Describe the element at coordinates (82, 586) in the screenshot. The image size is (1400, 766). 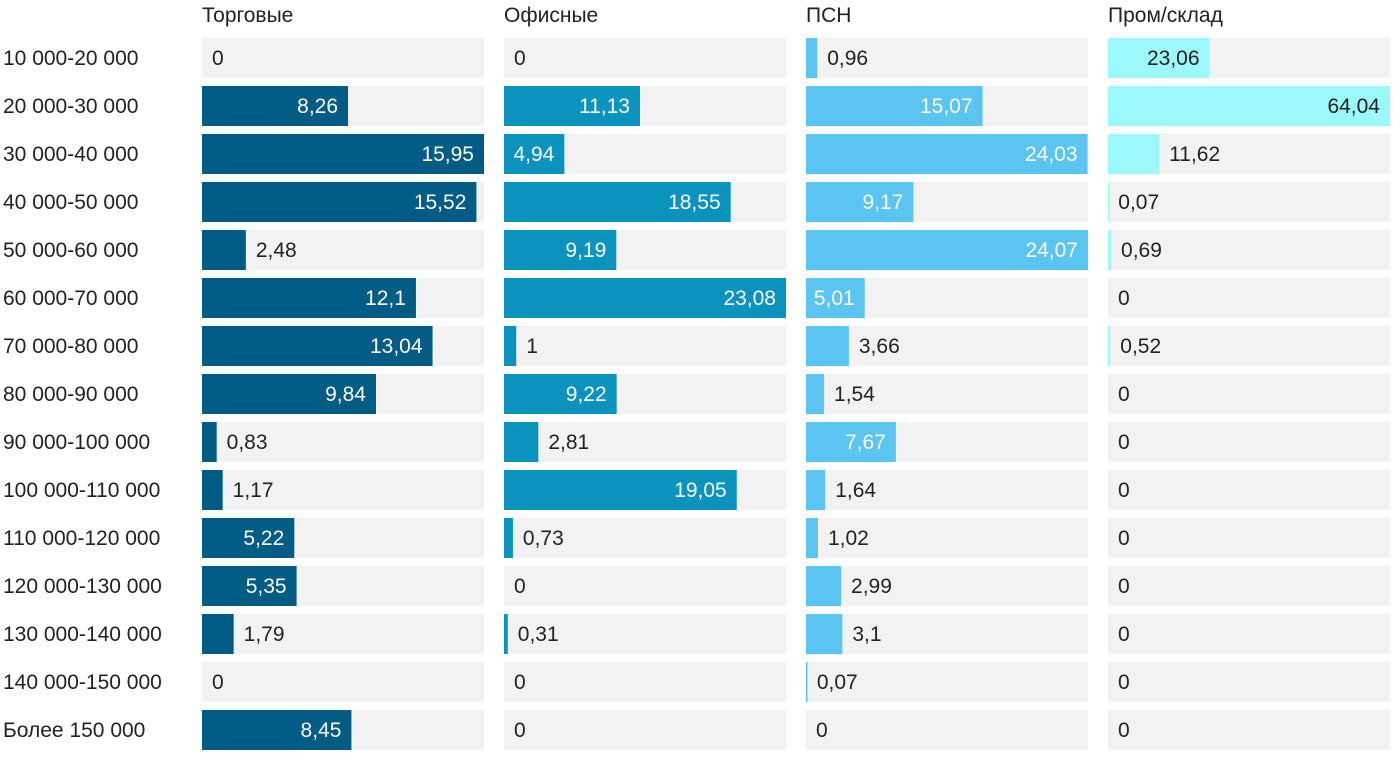
I see `category-label: 120 000-130 000` at that location.